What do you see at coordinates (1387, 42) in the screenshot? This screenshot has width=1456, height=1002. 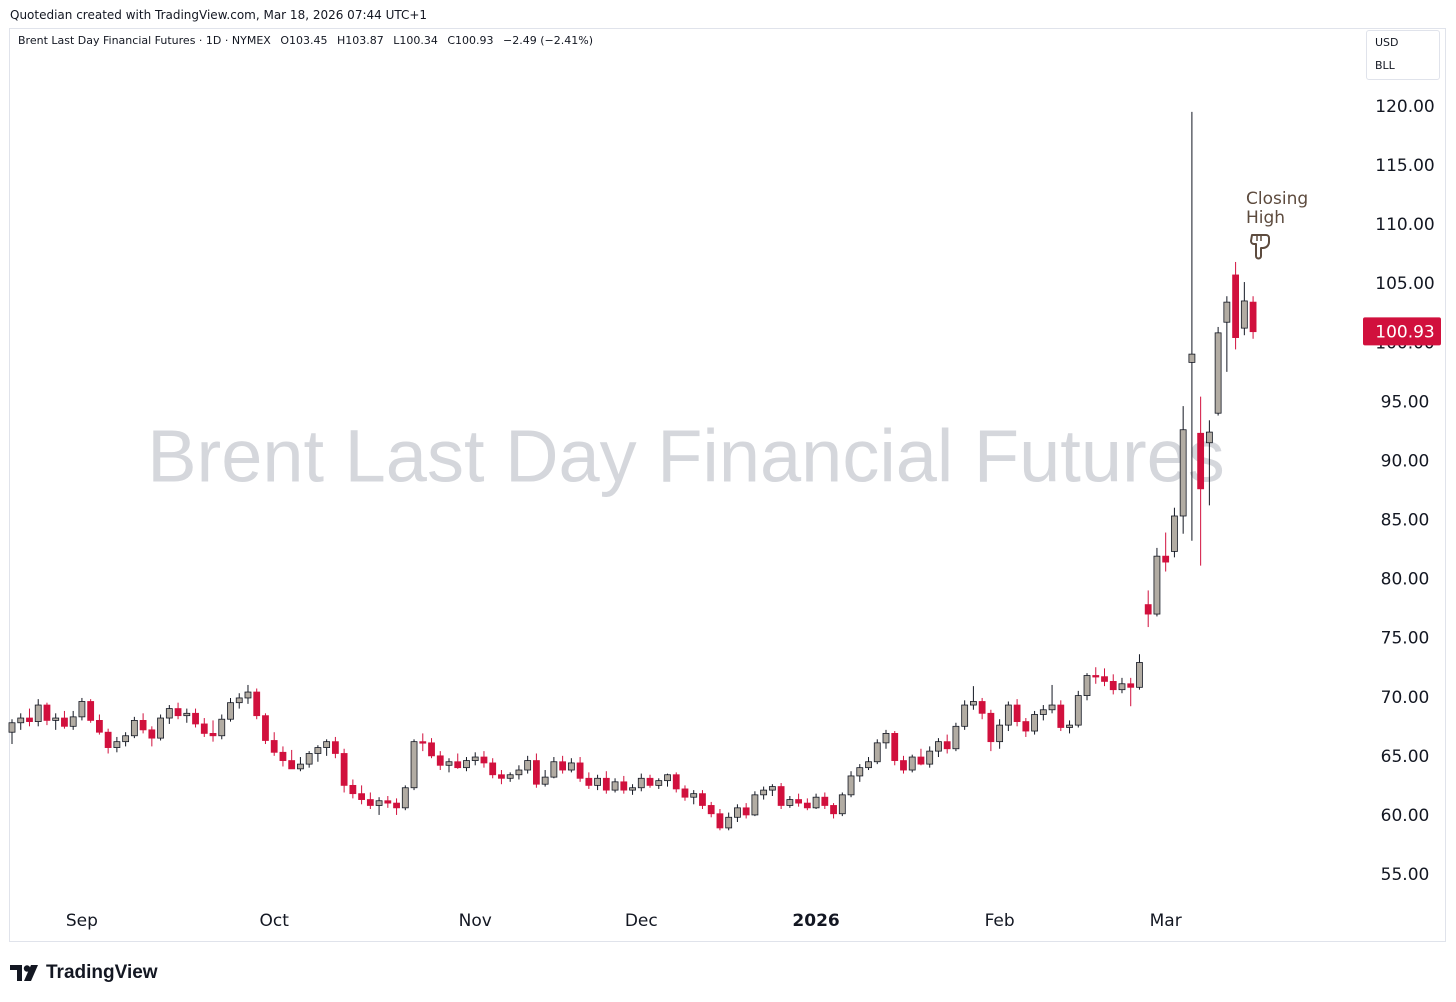 I see `currency-label: USD` at bounding box center [1387, 42].